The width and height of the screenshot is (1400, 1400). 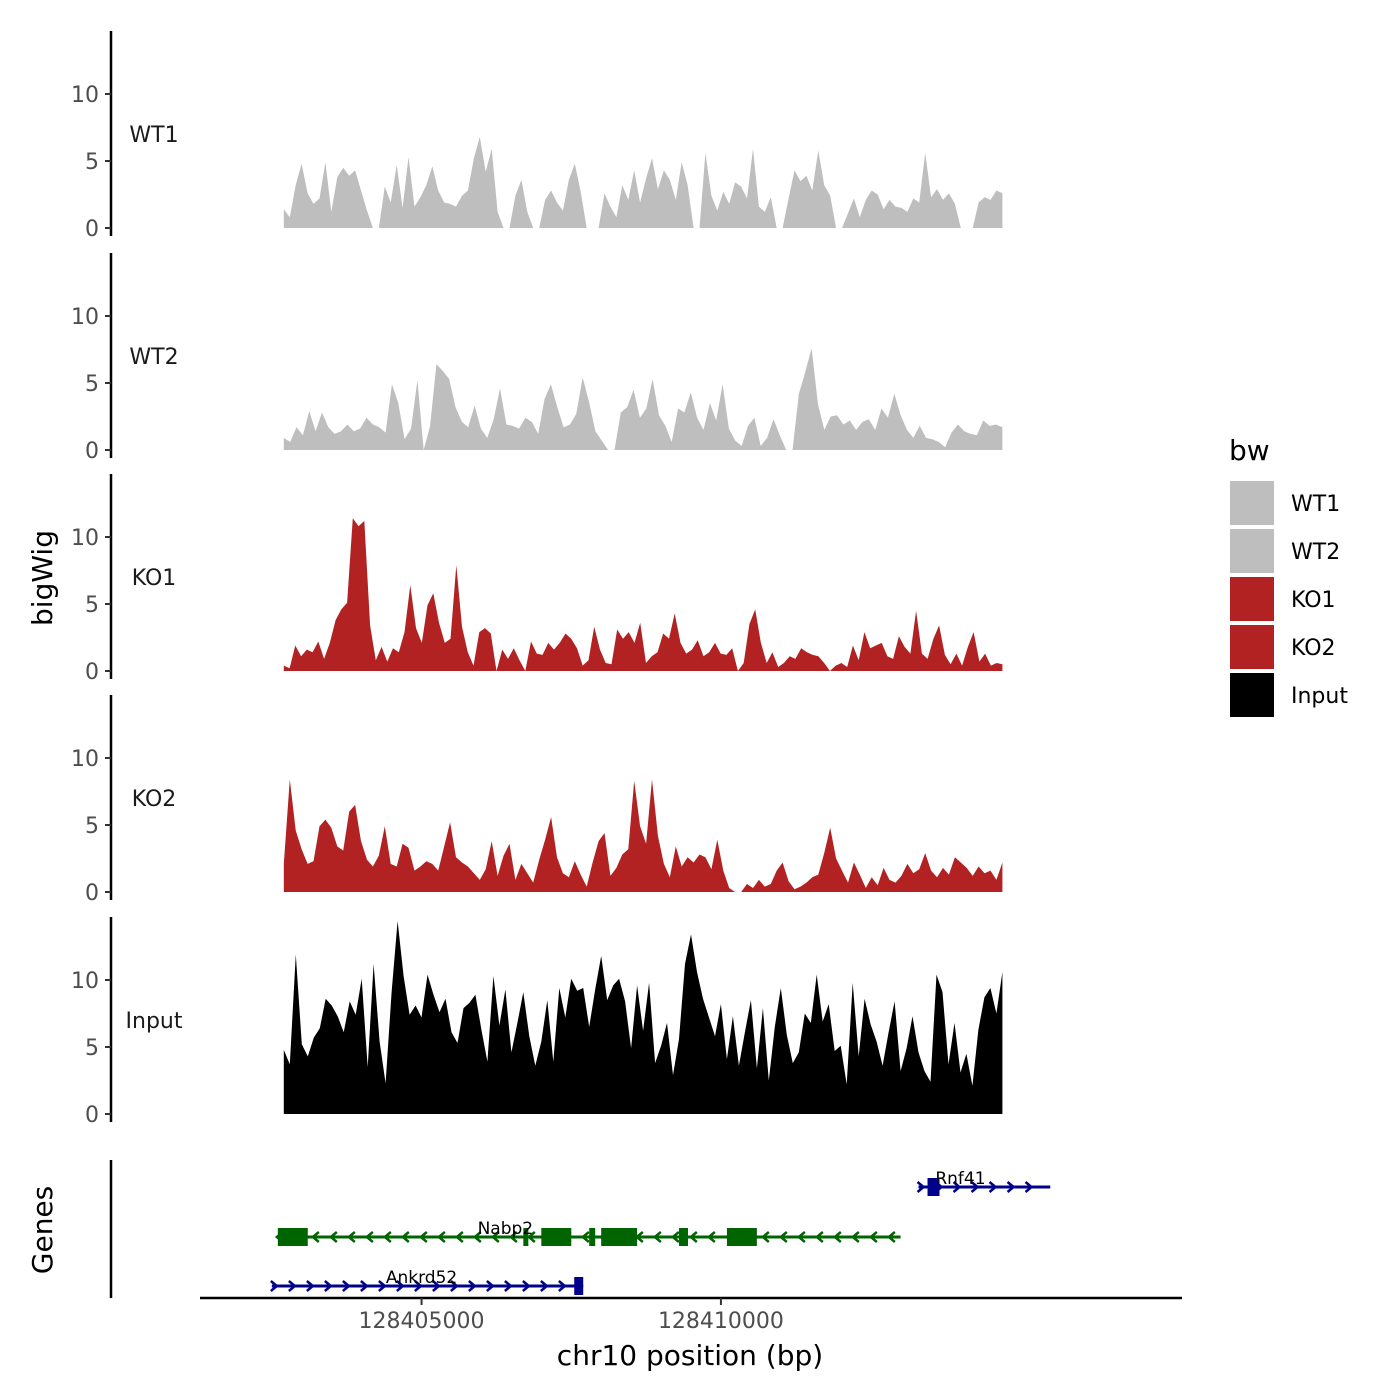 I want to click on gene-Ankrd52: Ankrd52, so click(x=427, y=1281).